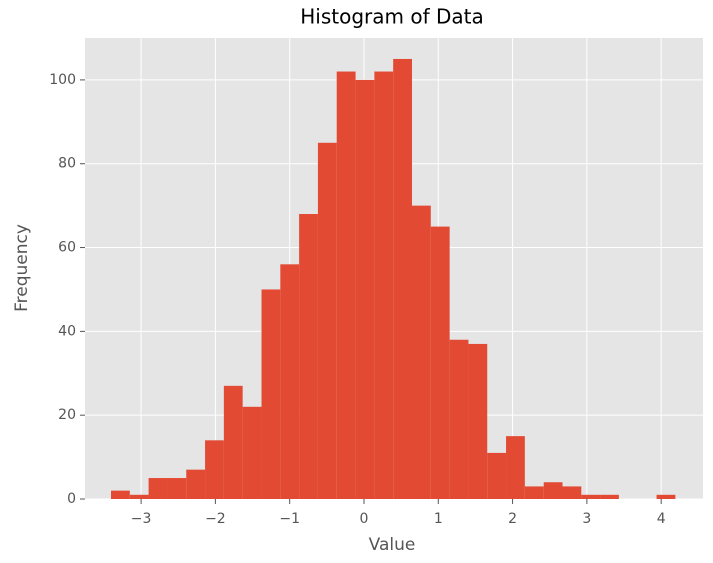 The width and height of the screenshot is (713, 563). What do you see at coordinates (392, 17) in the screenshot?
I see `chart-title: Histogram of Data` at bounding box center [392, 17].